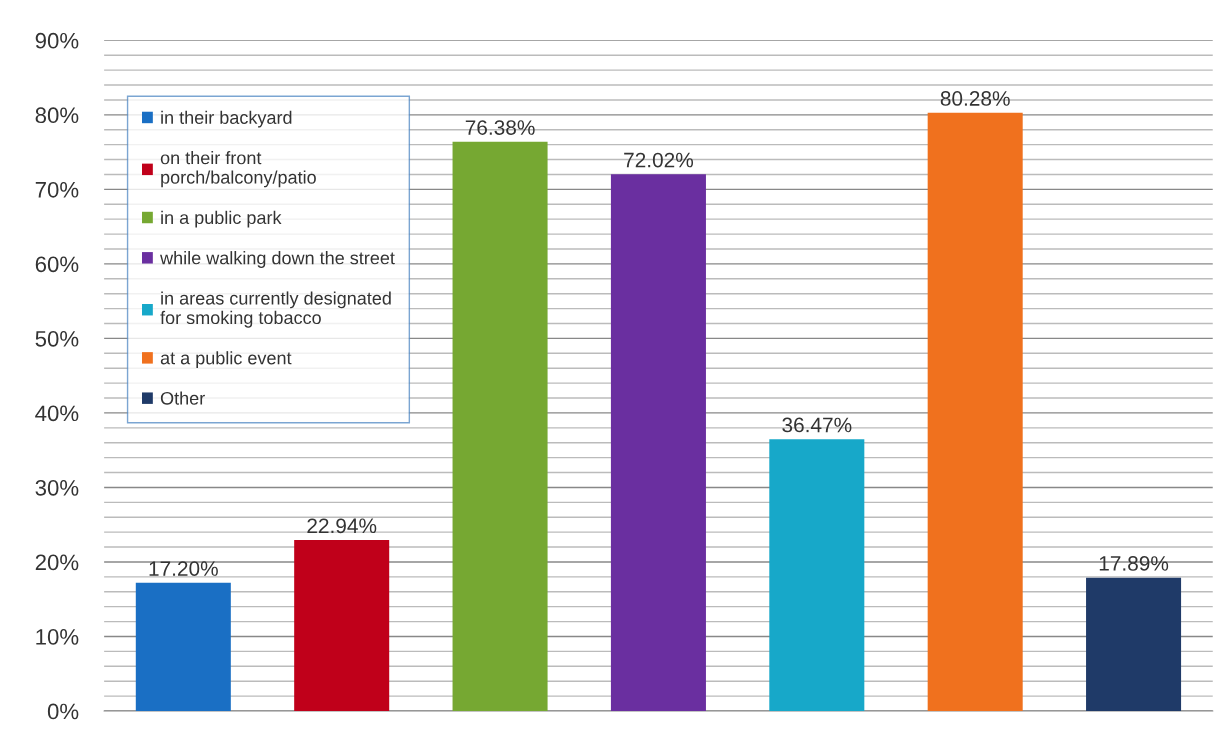  What do you see at coordinates (1134, 563) in the screenshot?
I see `data-label: 17.89%` at bounding box center [1134, 563].